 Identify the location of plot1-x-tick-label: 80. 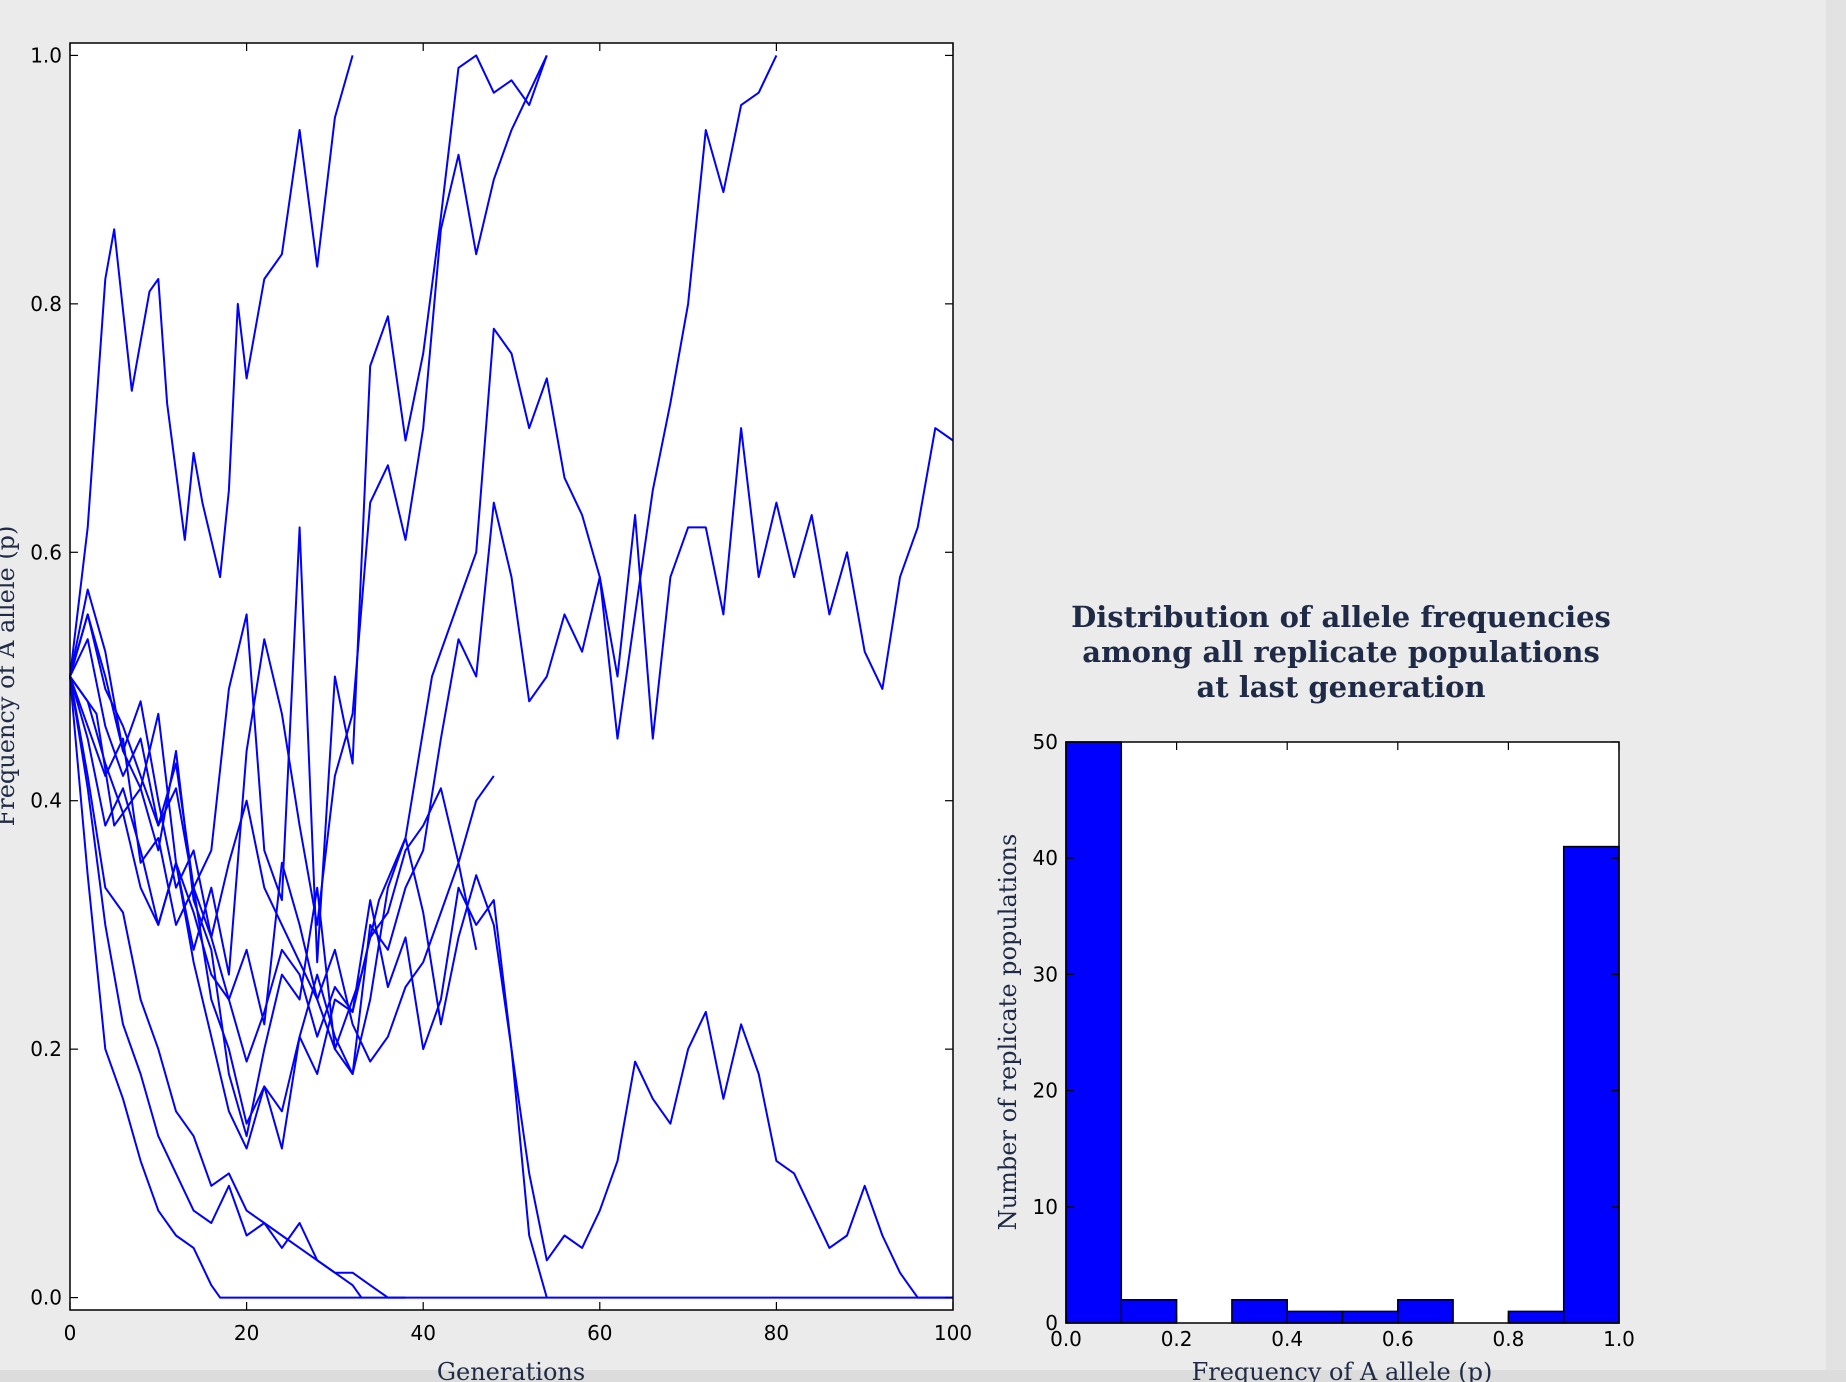
(776, 1333).